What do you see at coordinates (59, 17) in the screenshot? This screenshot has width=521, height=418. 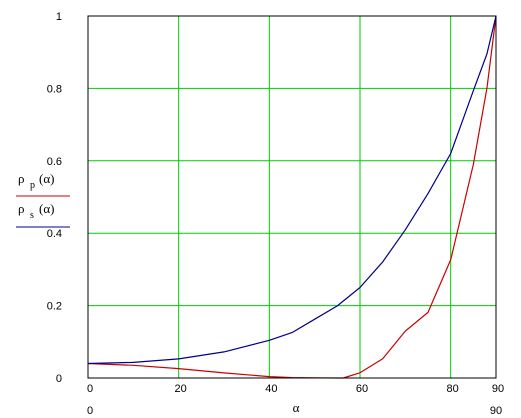 I see `y-tick-label-5: 1` at bounding box center [59, 17].